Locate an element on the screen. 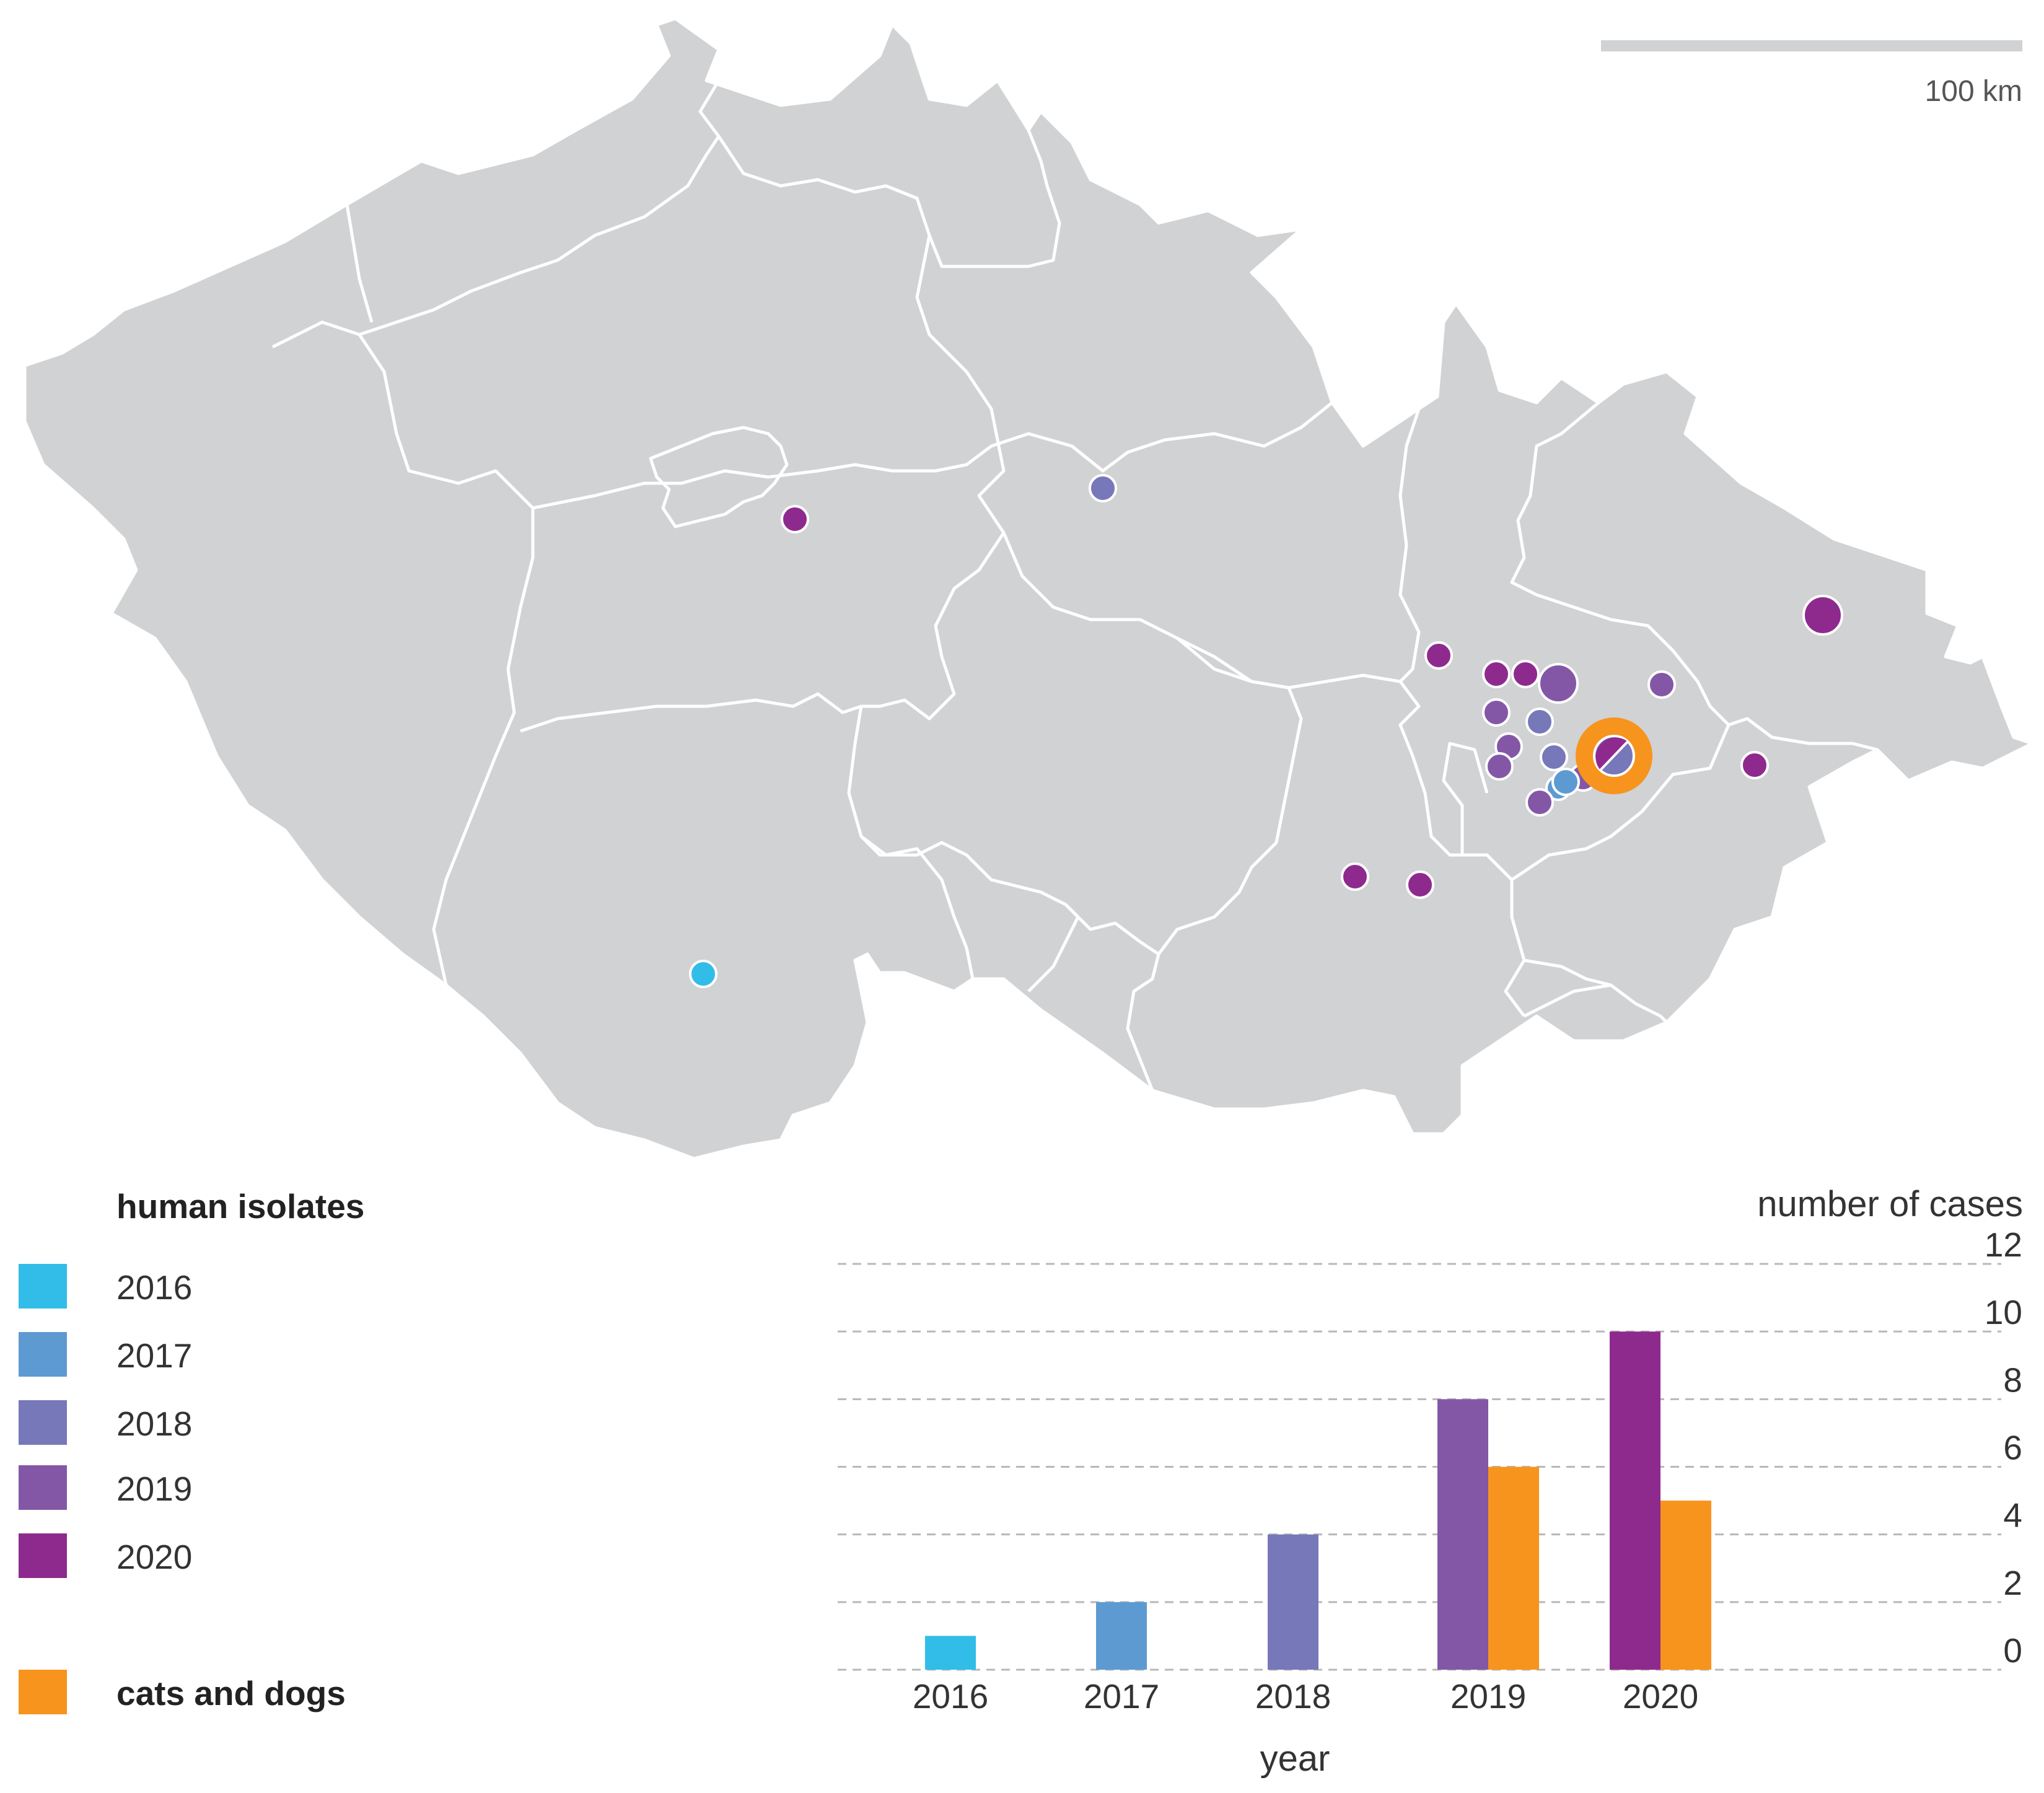 The image size is (2044, 1793). legend-item-2020: 2020 is located at coordinates (204, 1558).